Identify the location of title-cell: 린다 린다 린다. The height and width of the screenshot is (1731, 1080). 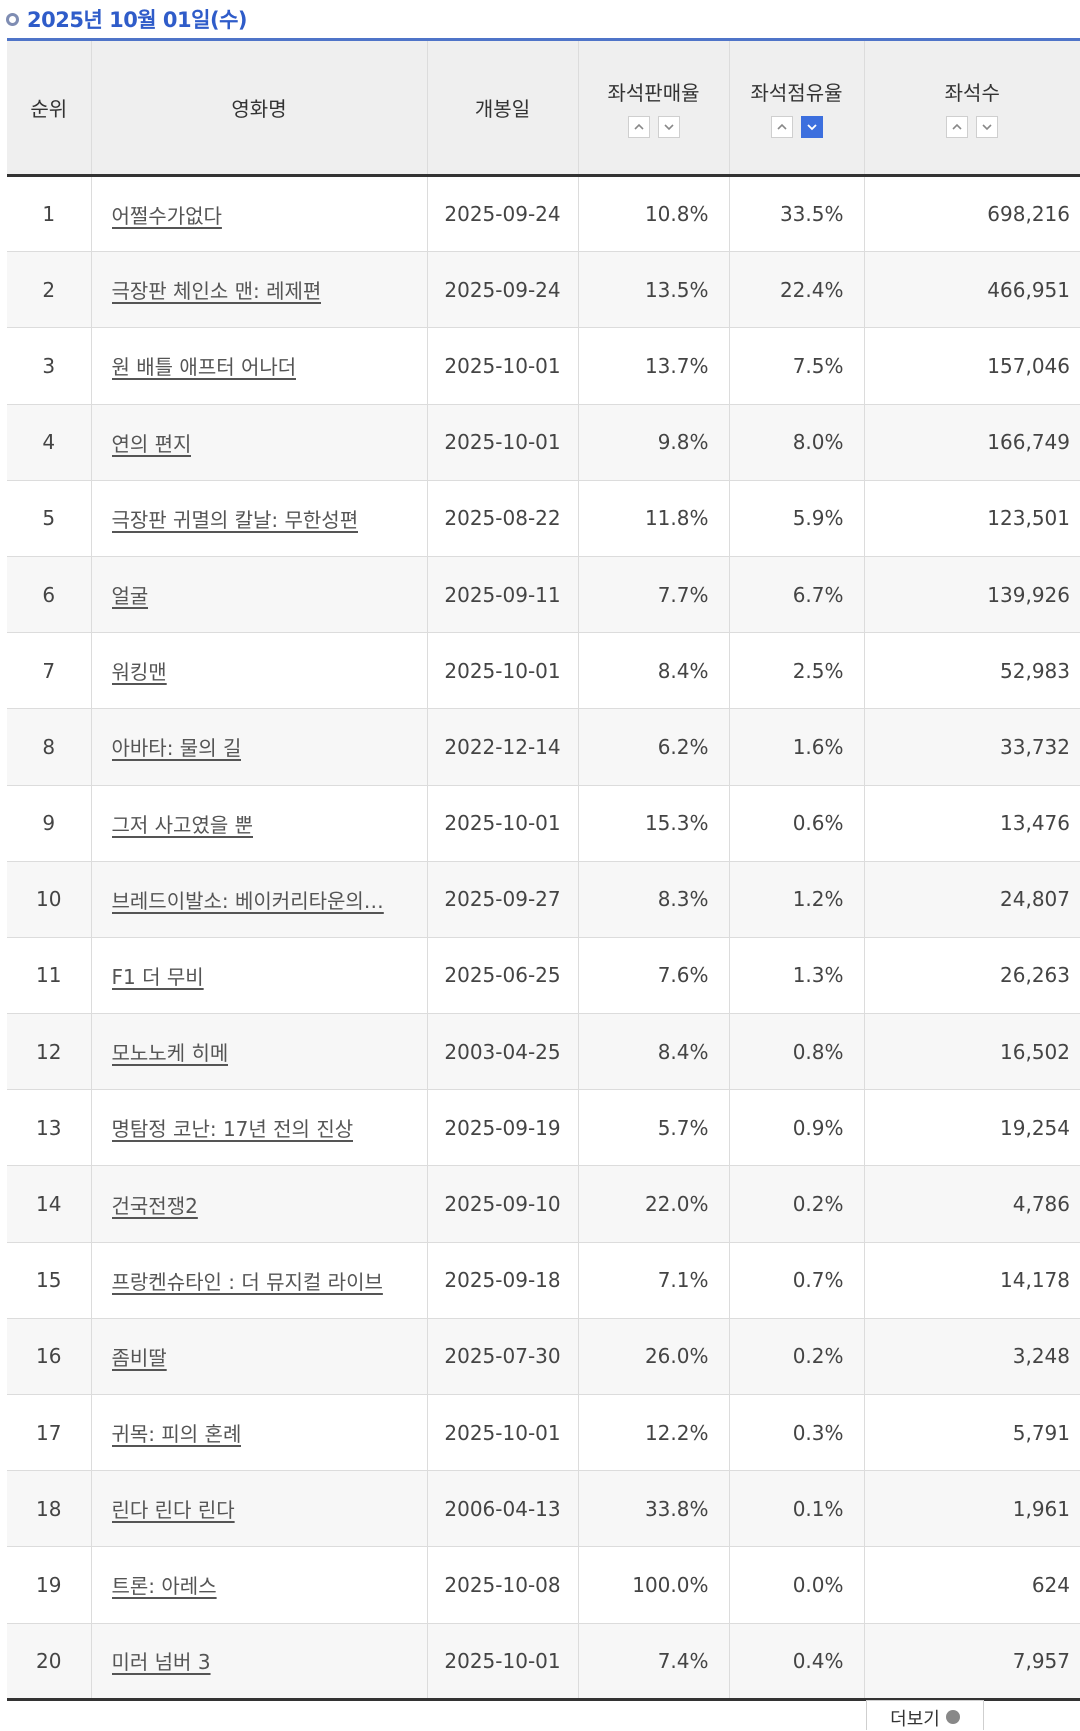
(259, 1509).